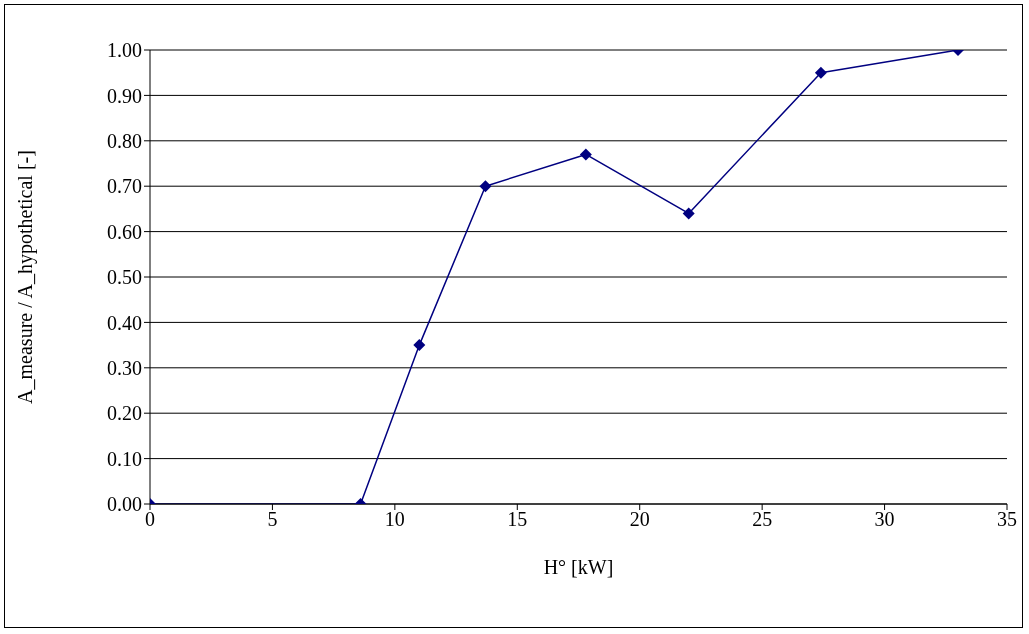  I want to click on x-tick-label: 5, so click(272, 519).